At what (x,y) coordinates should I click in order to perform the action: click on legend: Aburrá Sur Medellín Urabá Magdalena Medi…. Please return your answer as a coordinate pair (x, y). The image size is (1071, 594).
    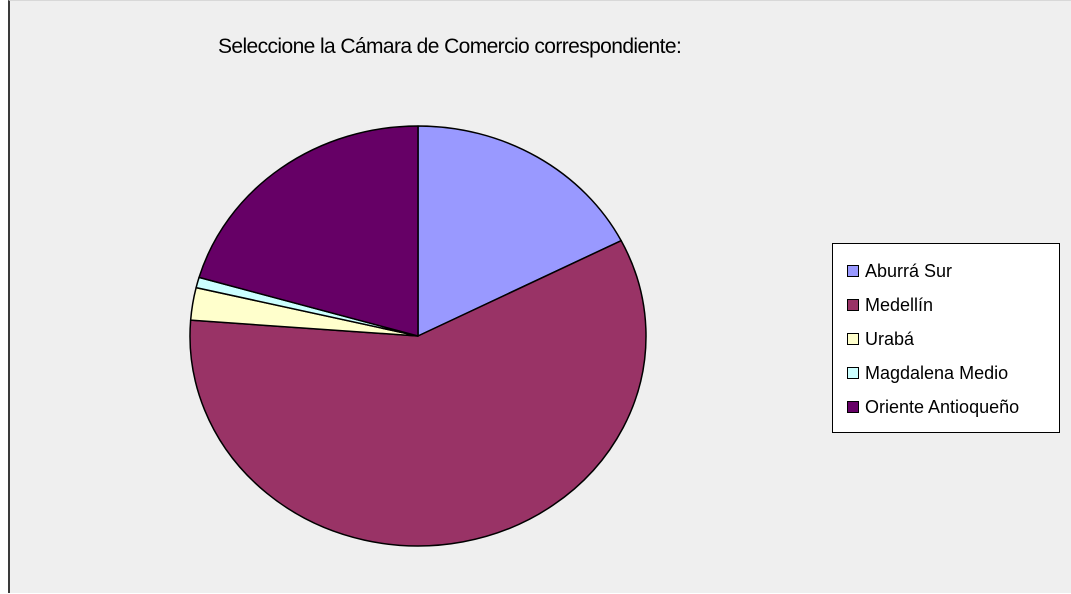
    Looking at the image, I should click on (946, 338).